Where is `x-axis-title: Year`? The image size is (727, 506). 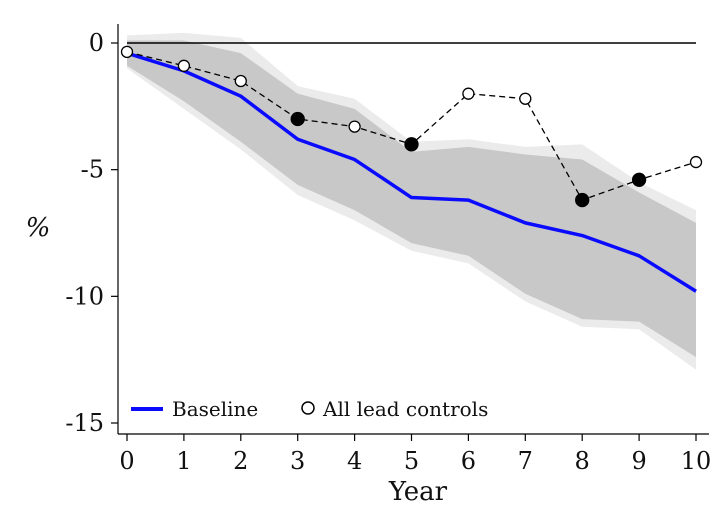
x-axis-title: Year is located at coordinates (418, 491).